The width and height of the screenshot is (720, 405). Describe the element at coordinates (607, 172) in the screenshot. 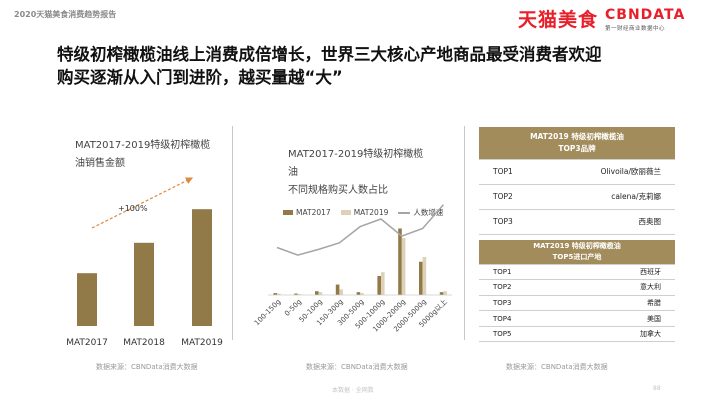

I see `brand-name: Olivoila/欧丽薇兰` at that location.